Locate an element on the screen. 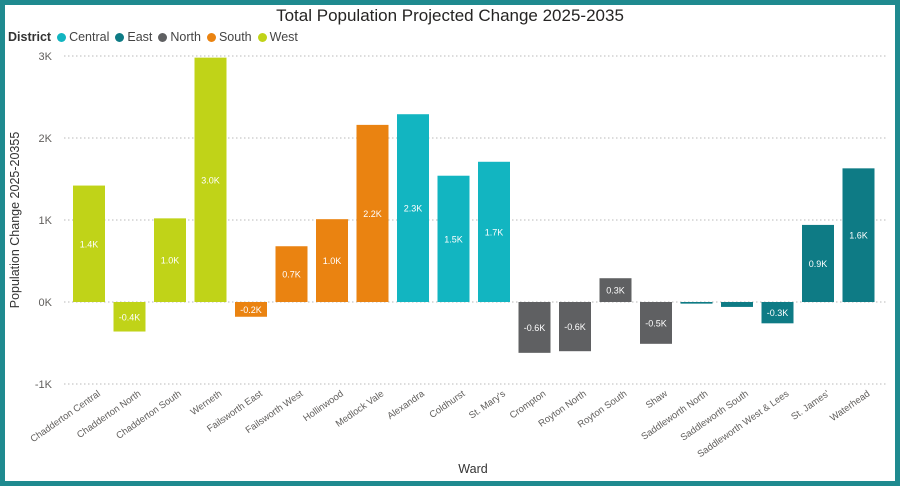 This screenshot has height=486, width=900. data-label: 0.3K is located at coordinates (615, 291).